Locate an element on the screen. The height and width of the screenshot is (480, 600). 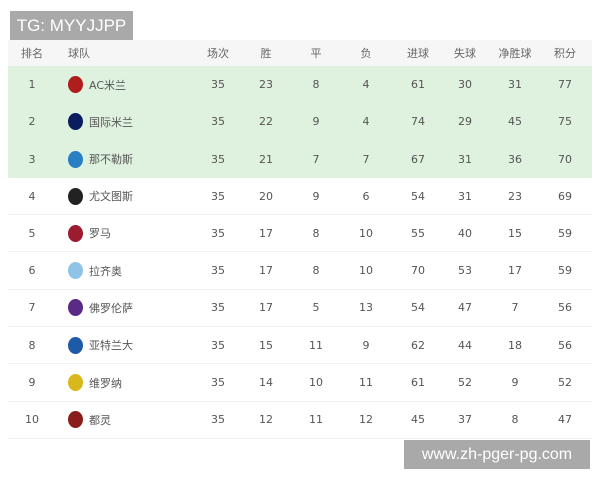
losses-cell: 9 is located at coordinates (366, 345).